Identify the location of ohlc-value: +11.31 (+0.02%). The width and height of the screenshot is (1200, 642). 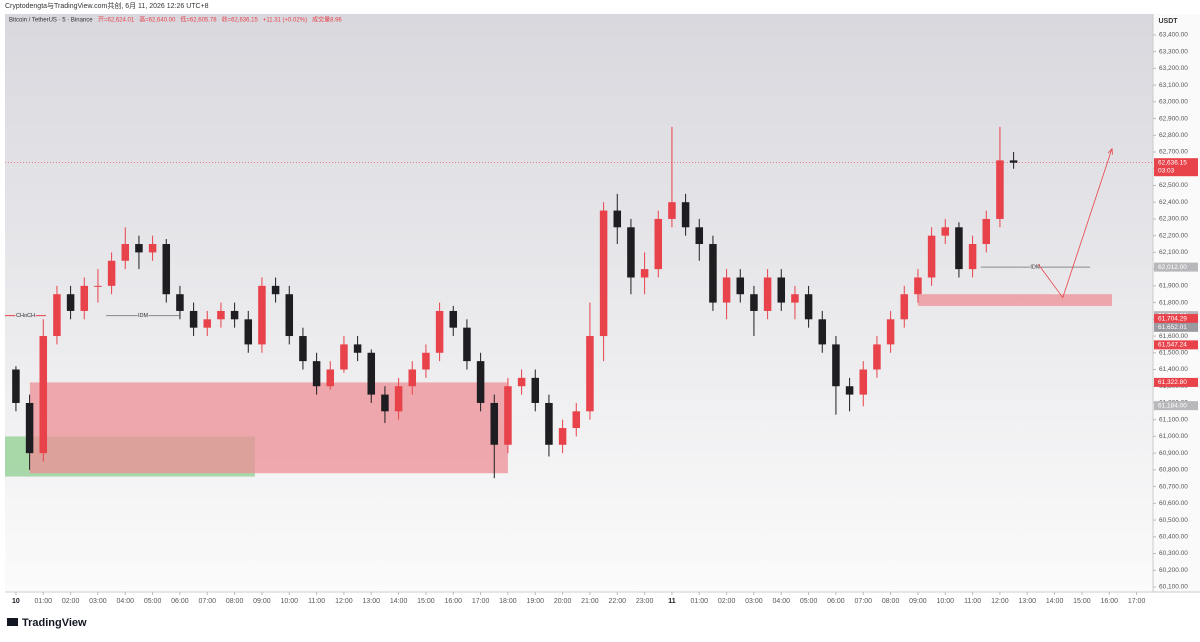
(285, 21).